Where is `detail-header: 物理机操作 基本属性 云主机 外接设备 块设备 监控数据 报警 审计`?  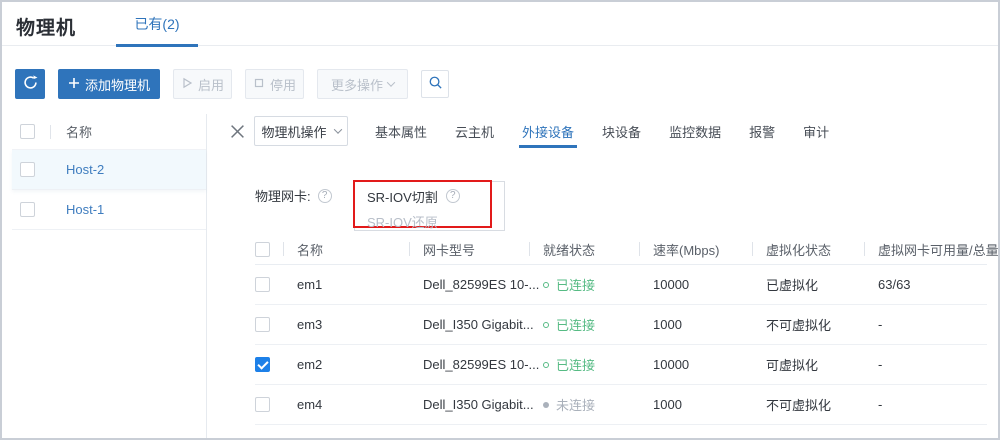
detail-header: 物理机操作 基本属性 云主机 外接设备 块设备 监控数据 报警 审计 is located at coordinates (603, 131).